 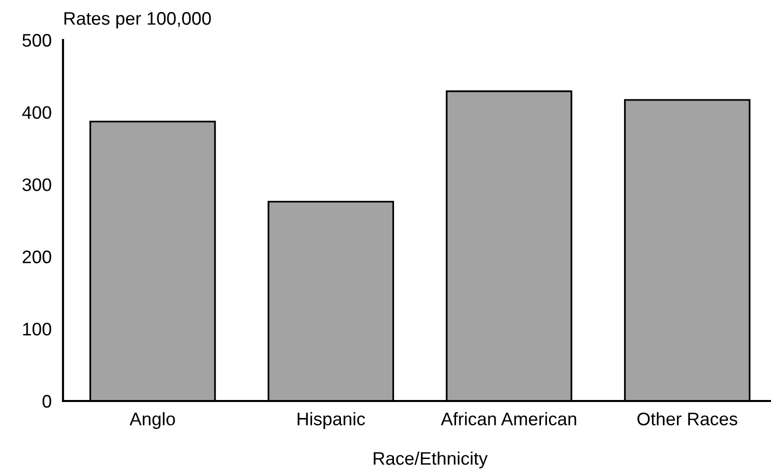 I want to click on y-tick-label: 100, so click(x=37, y=329).